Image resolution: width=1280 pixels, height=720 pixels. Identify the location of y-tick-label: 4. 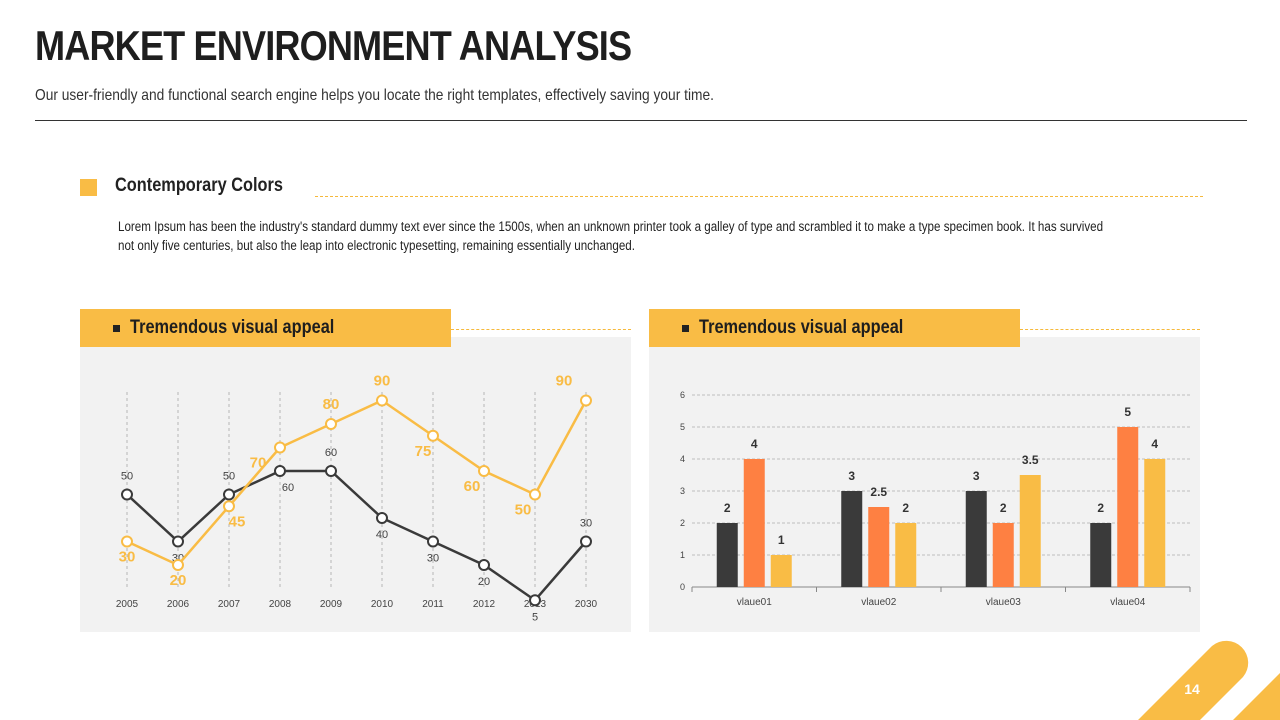
(682, 459).